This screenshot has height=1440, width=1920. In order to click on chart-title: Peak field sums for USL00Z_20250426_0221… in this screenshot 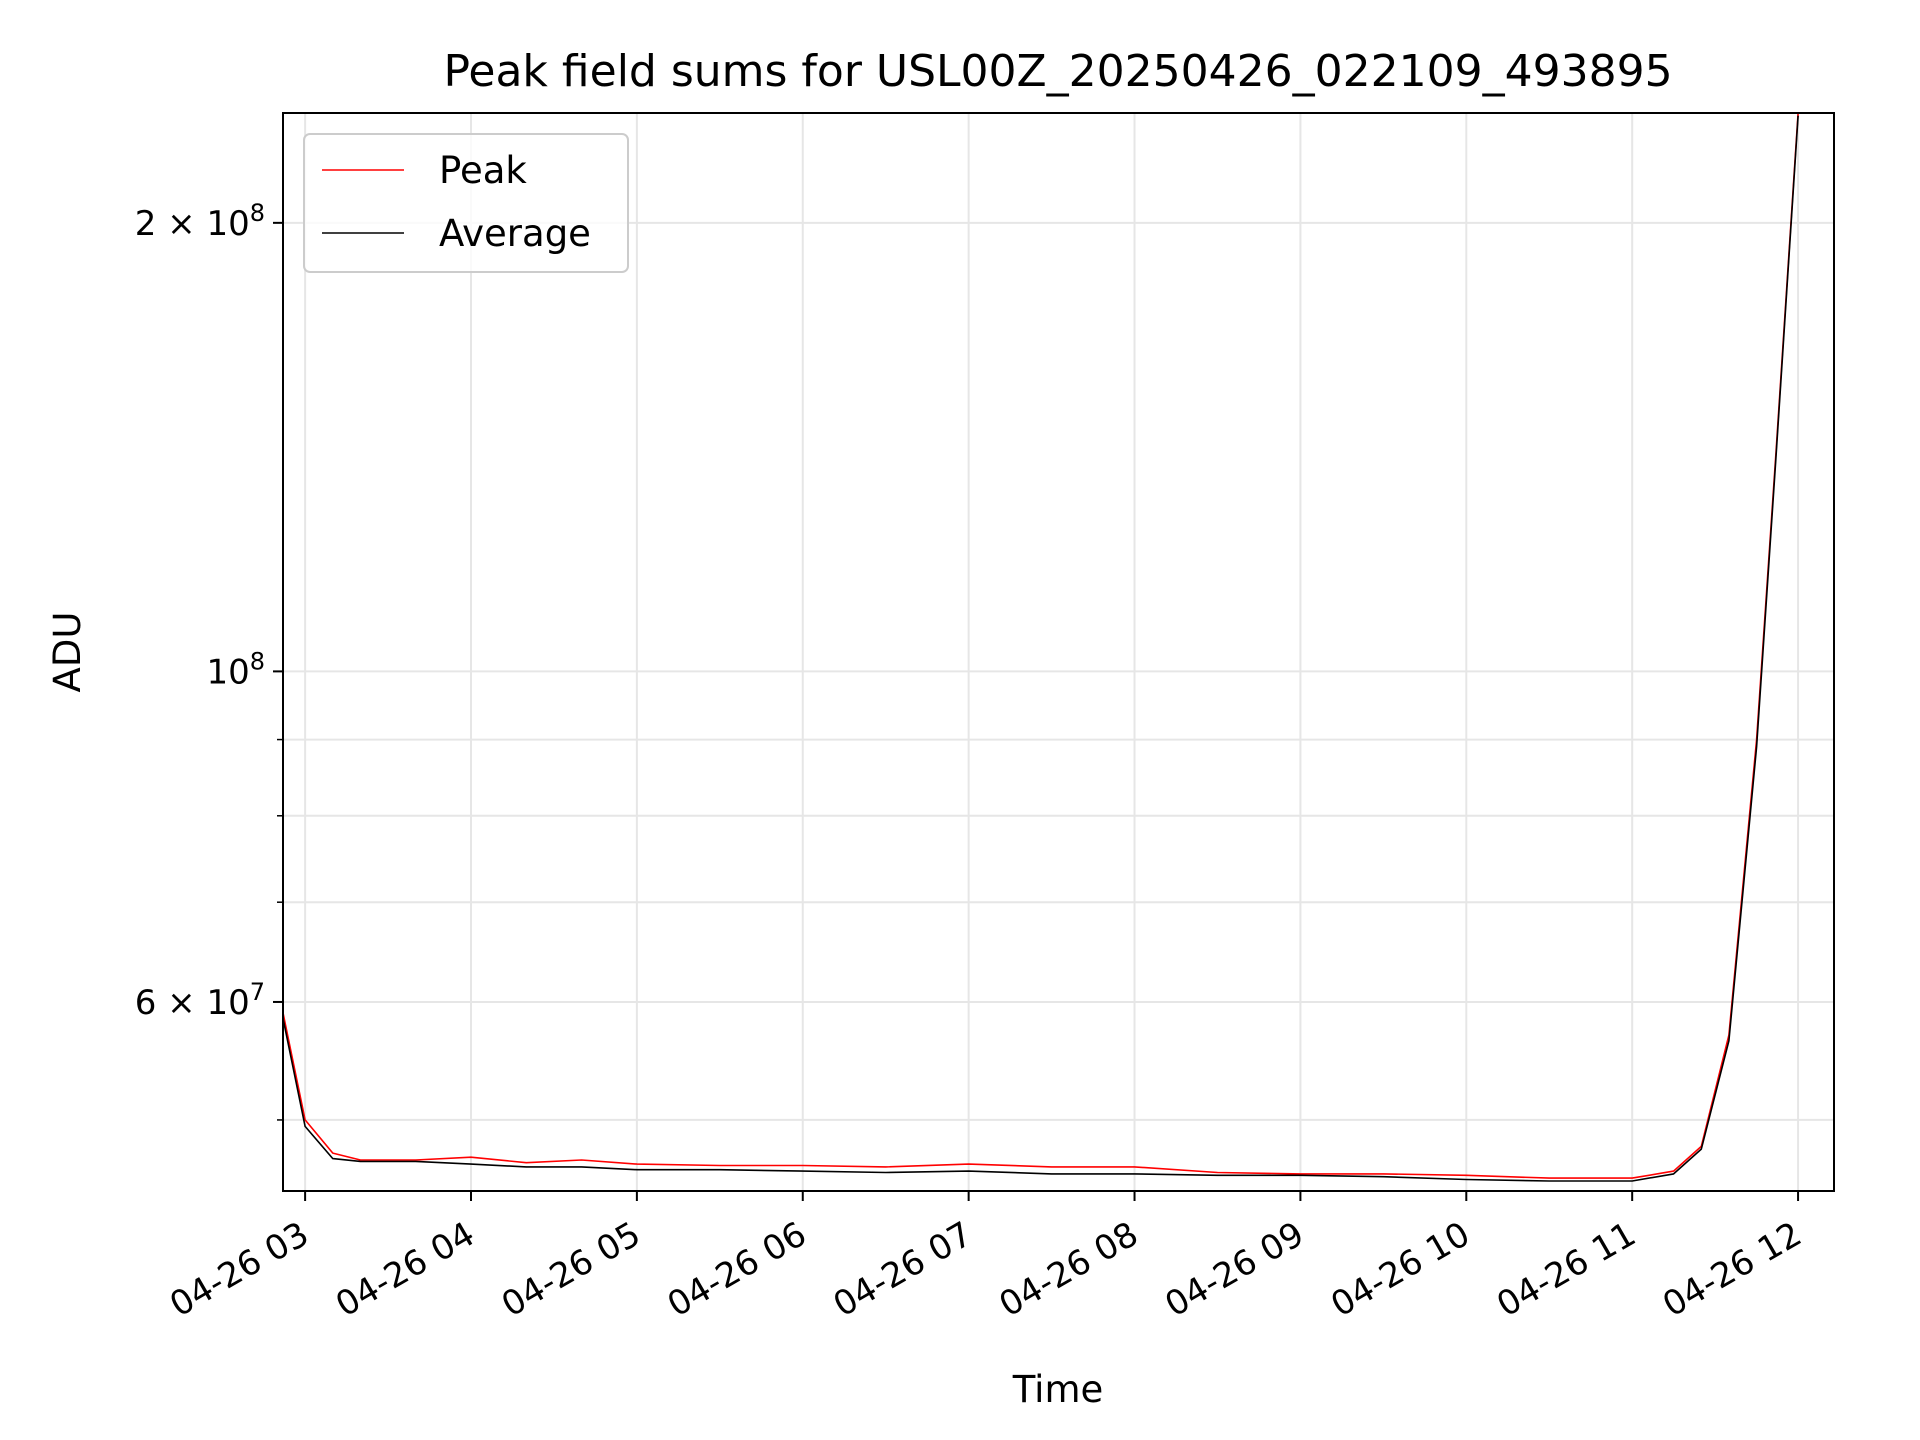, I will do `click(1057, 71)`.